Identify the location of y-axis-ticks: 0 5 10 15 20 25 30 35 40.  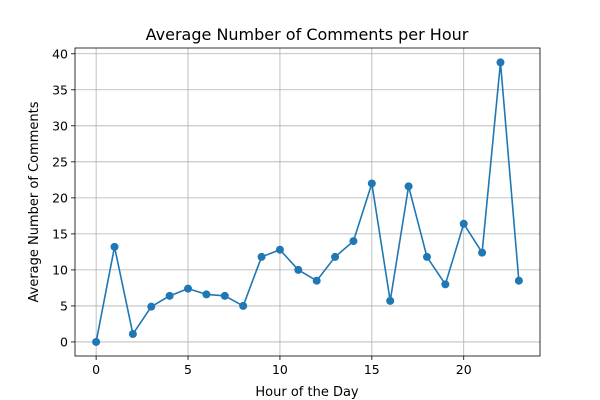
(63, 197).